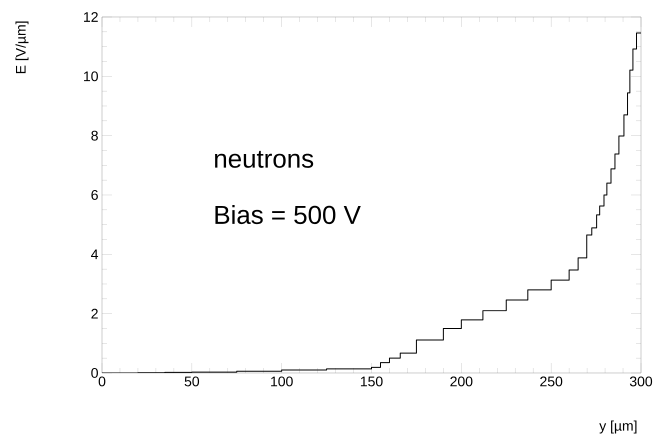 This screenshot has height=437, width=664. Describe the element at coordinates (21, 48) in the screenshot. I see `y-axis-title: E [V/µm]` at that location.